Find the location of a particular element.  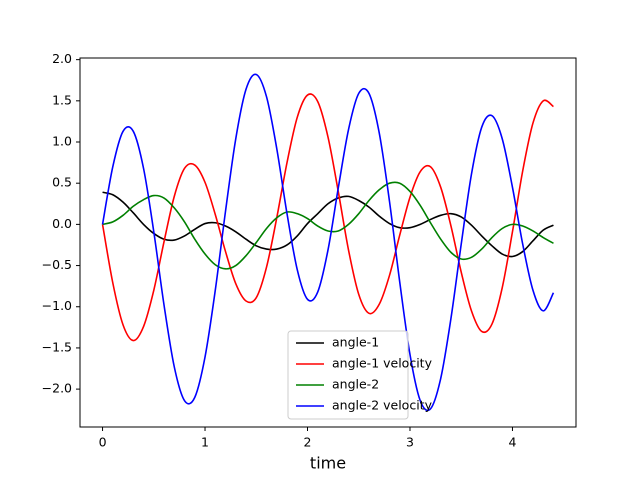

y-tick-label: 2.0 is located at coordinates (62, 58).